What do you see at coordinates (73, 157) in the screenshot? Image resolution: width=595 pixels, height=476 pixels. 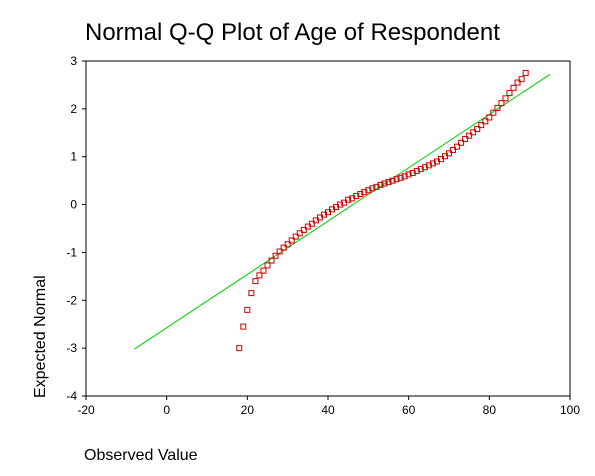 I see `y-tick-label: 1` at bounding box center [73, 157].